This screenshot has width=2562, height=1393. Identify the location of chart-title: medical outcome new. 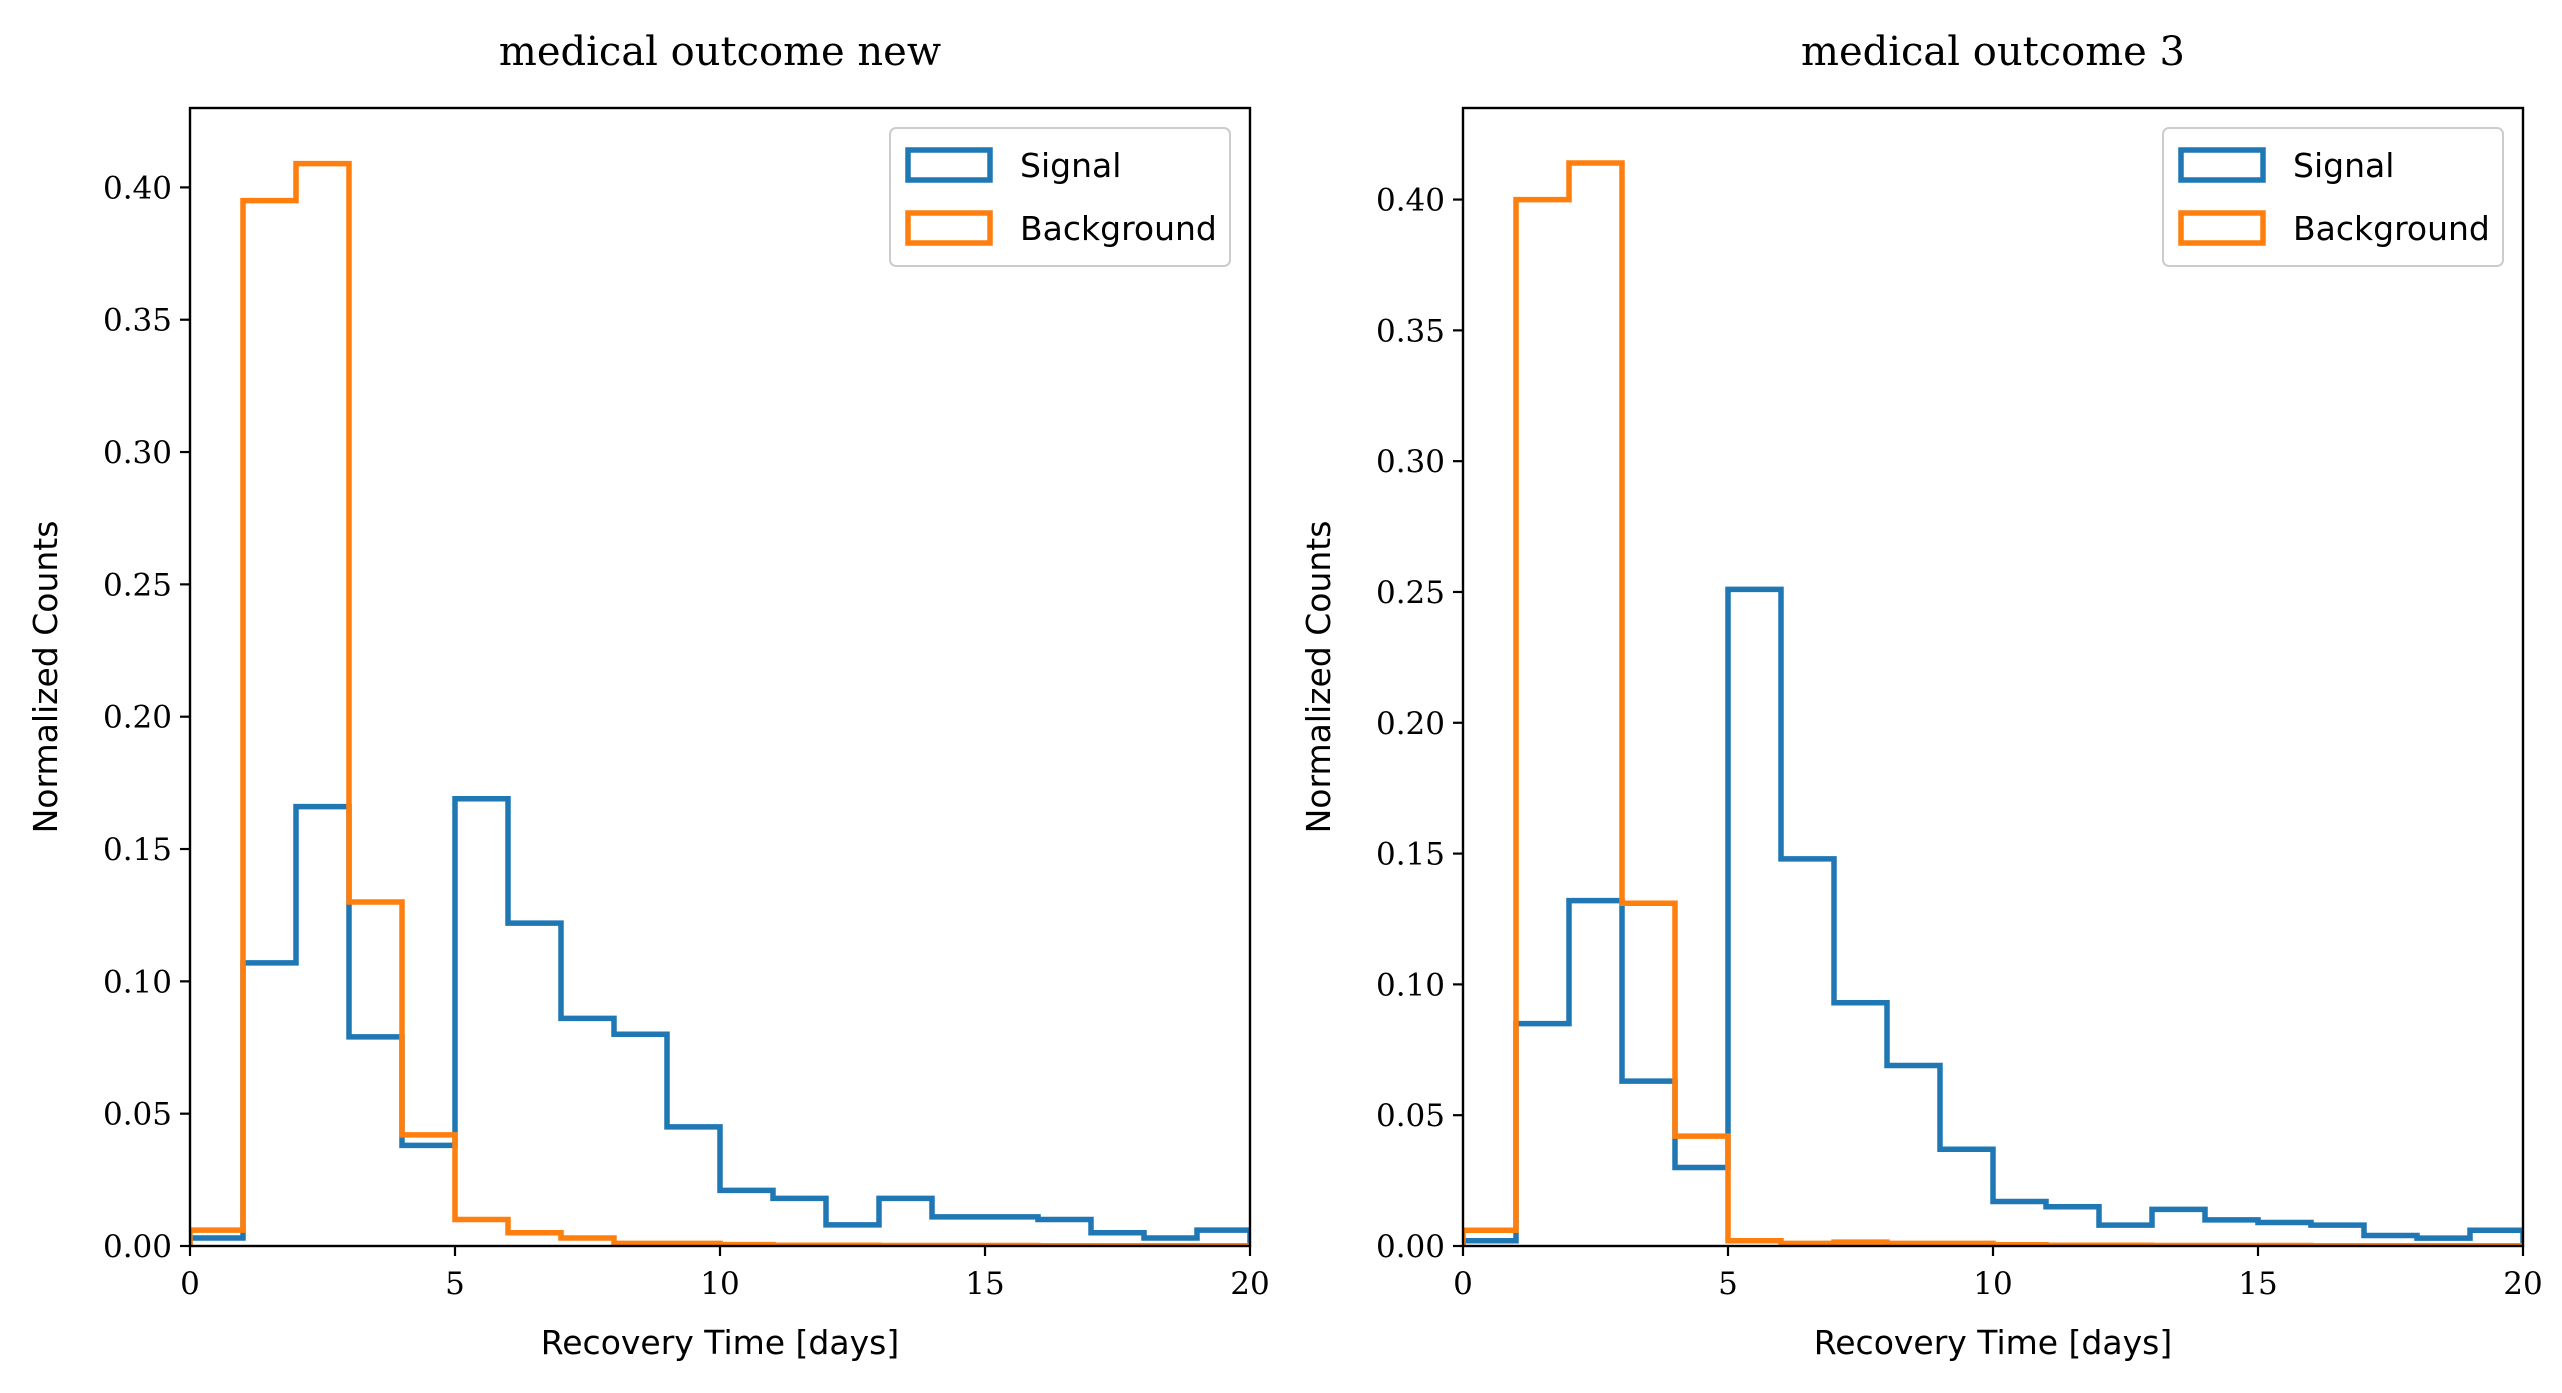
(720, 52).